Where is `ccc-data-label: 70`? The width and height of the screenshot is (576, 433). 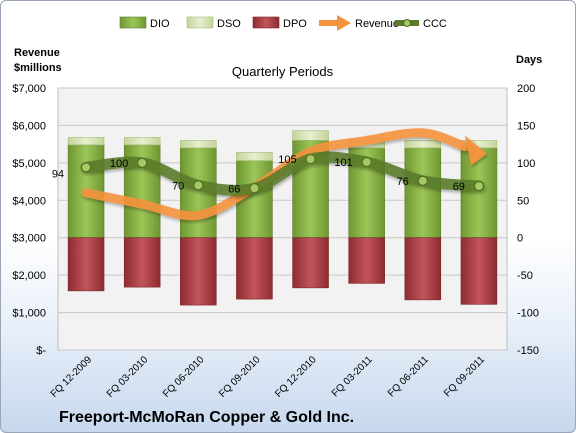 ccc-data-label: 70 is located at coordinates (178, 186).